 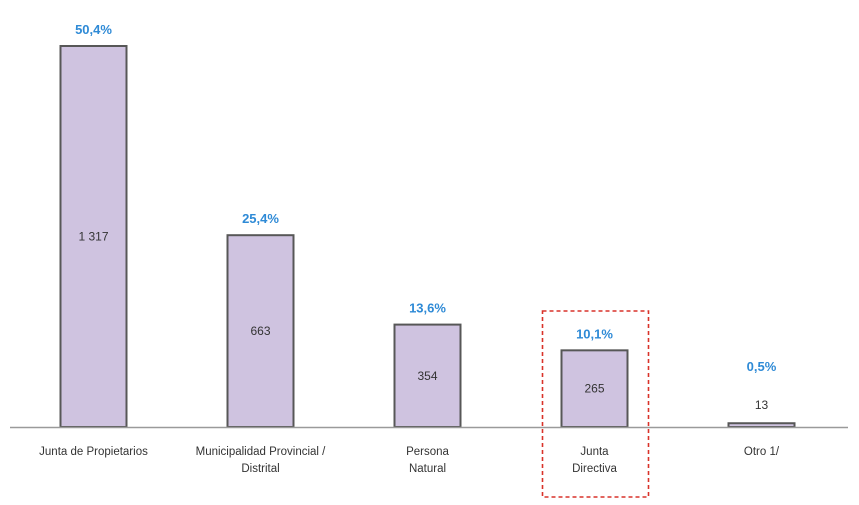 I want to click on bar-percent-label: 10,1%, so click(x=594, y=333).